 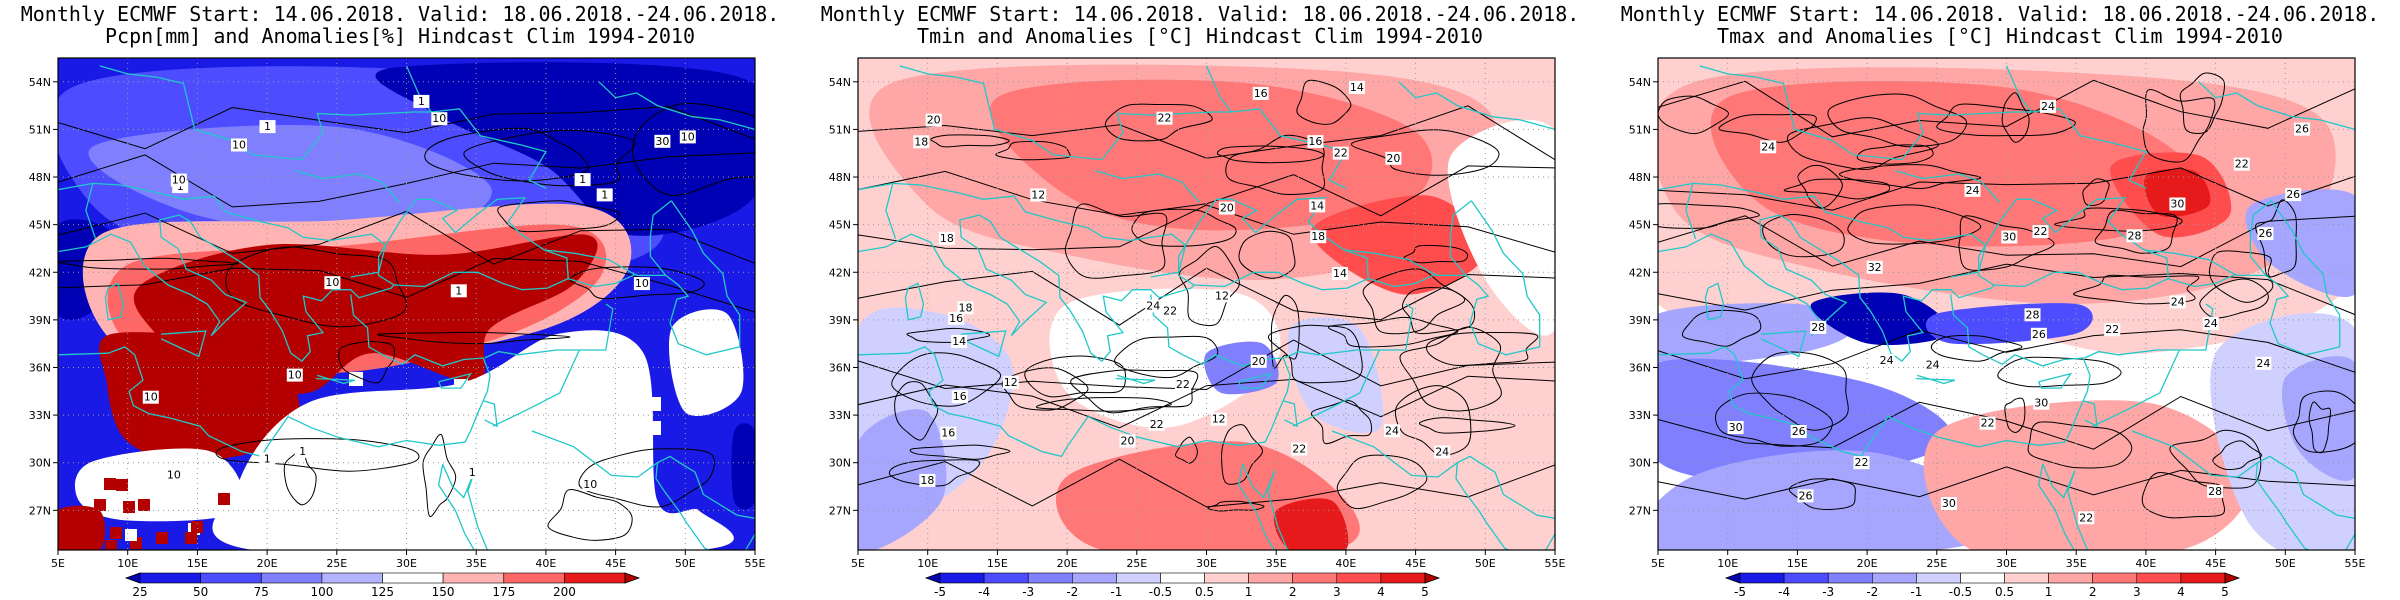 I want to click on lon-tick-label: 30E, so click(x=406, y=563).